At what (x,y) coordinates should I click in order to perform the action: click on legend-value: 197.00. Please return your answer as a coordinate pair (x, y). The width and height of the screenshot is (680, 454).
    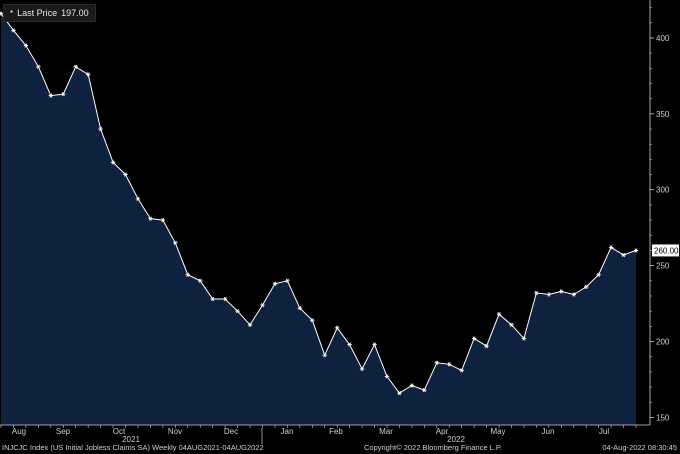
    Looking at the image, I should click on (75, 13).